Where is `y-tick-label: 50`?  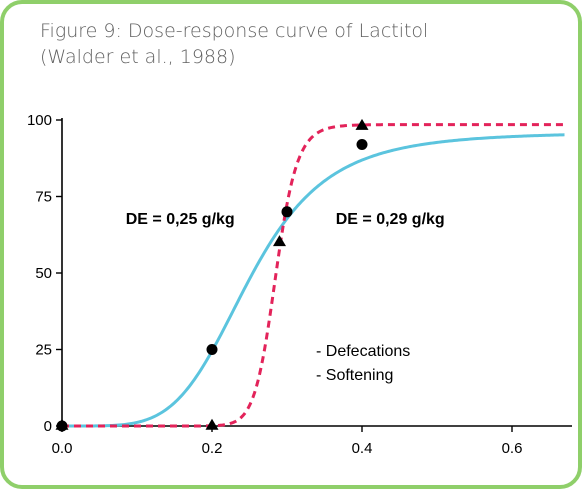
y-tick-label: 50 is located at coordinates (43, 273).